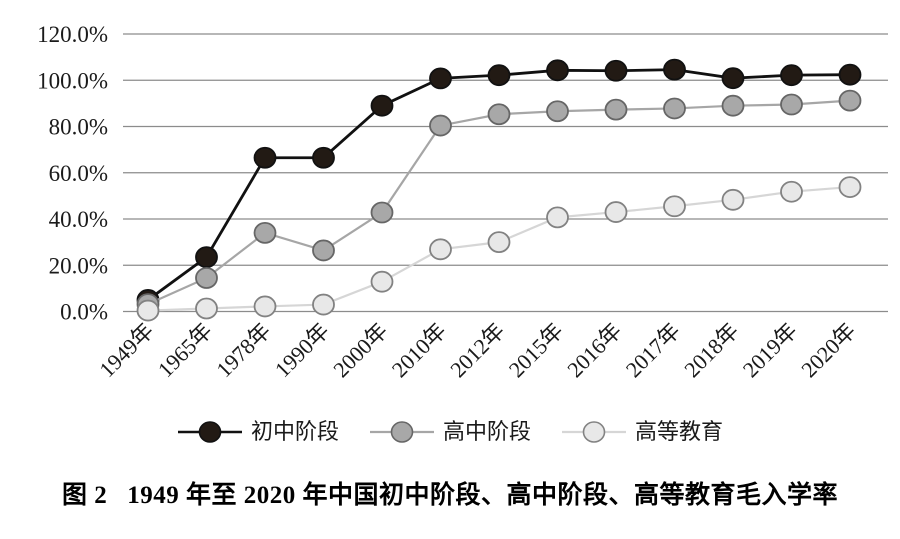 This screenshot has height=539, width=900. What do you see at coordinates (72, 80) in the screenshot?
I see `y-axis-tick-label: 100.0%` at bounding box center [72, 80].